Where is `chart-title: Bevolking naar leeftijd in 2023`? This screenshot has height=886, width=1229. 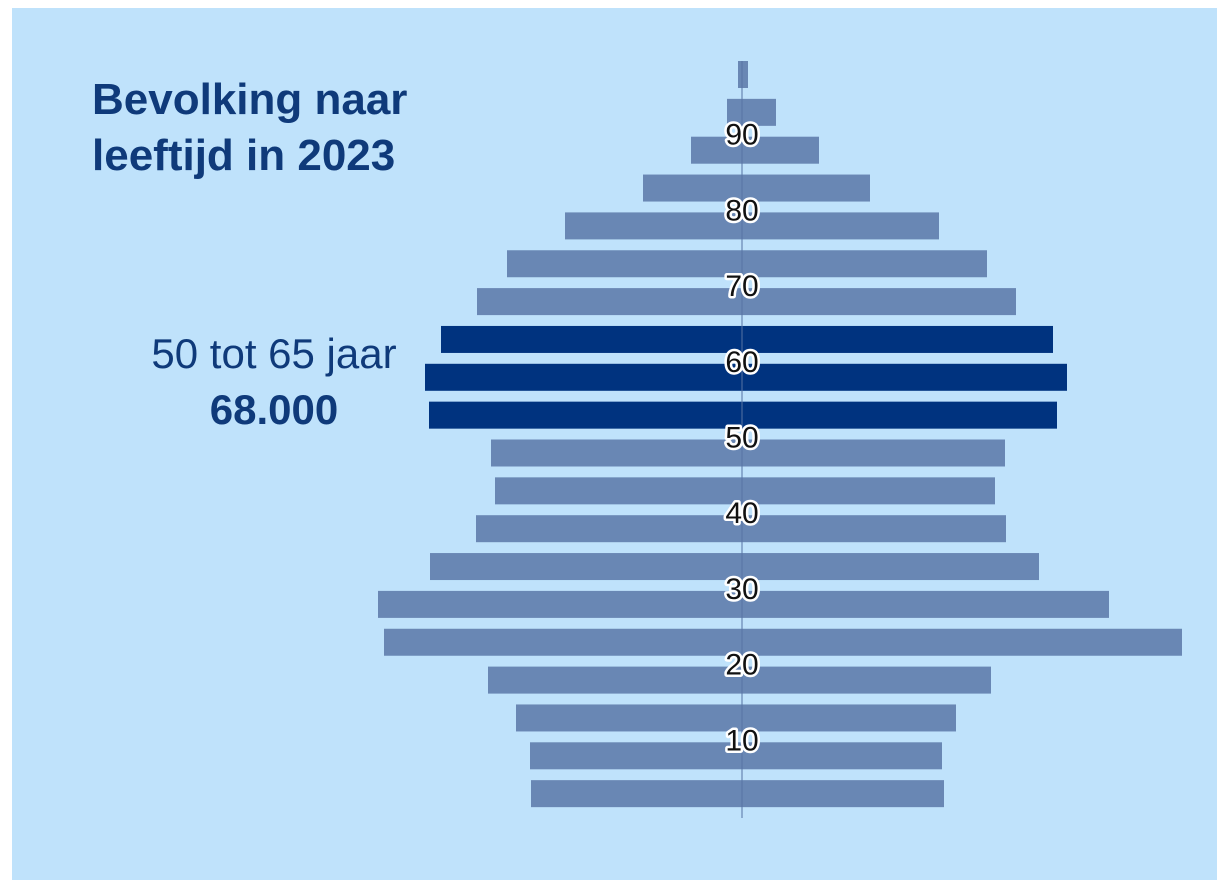
chart-title: Bevolking naar leeftijd in 2023 is located at coordinates (249, 128).